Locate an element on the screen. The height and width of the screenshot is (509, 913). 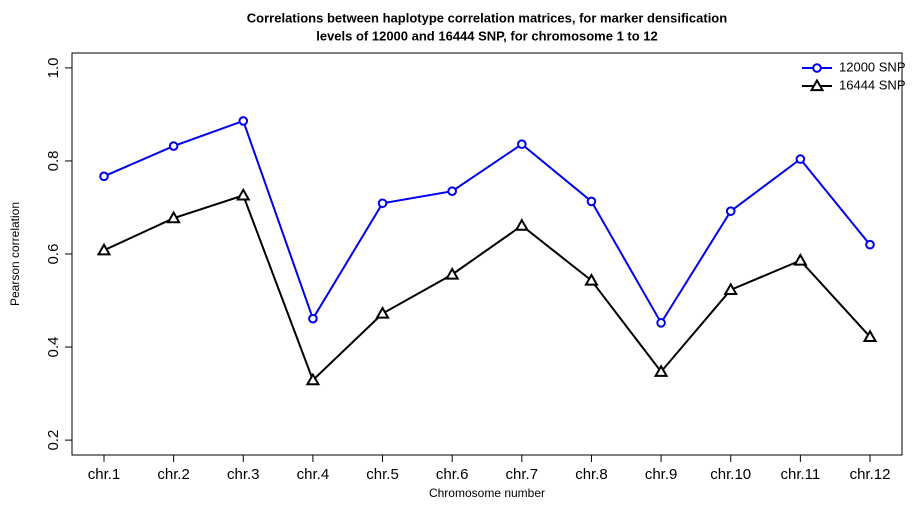
x-tick-label: chr.10 is located at coordinates (730, 474).